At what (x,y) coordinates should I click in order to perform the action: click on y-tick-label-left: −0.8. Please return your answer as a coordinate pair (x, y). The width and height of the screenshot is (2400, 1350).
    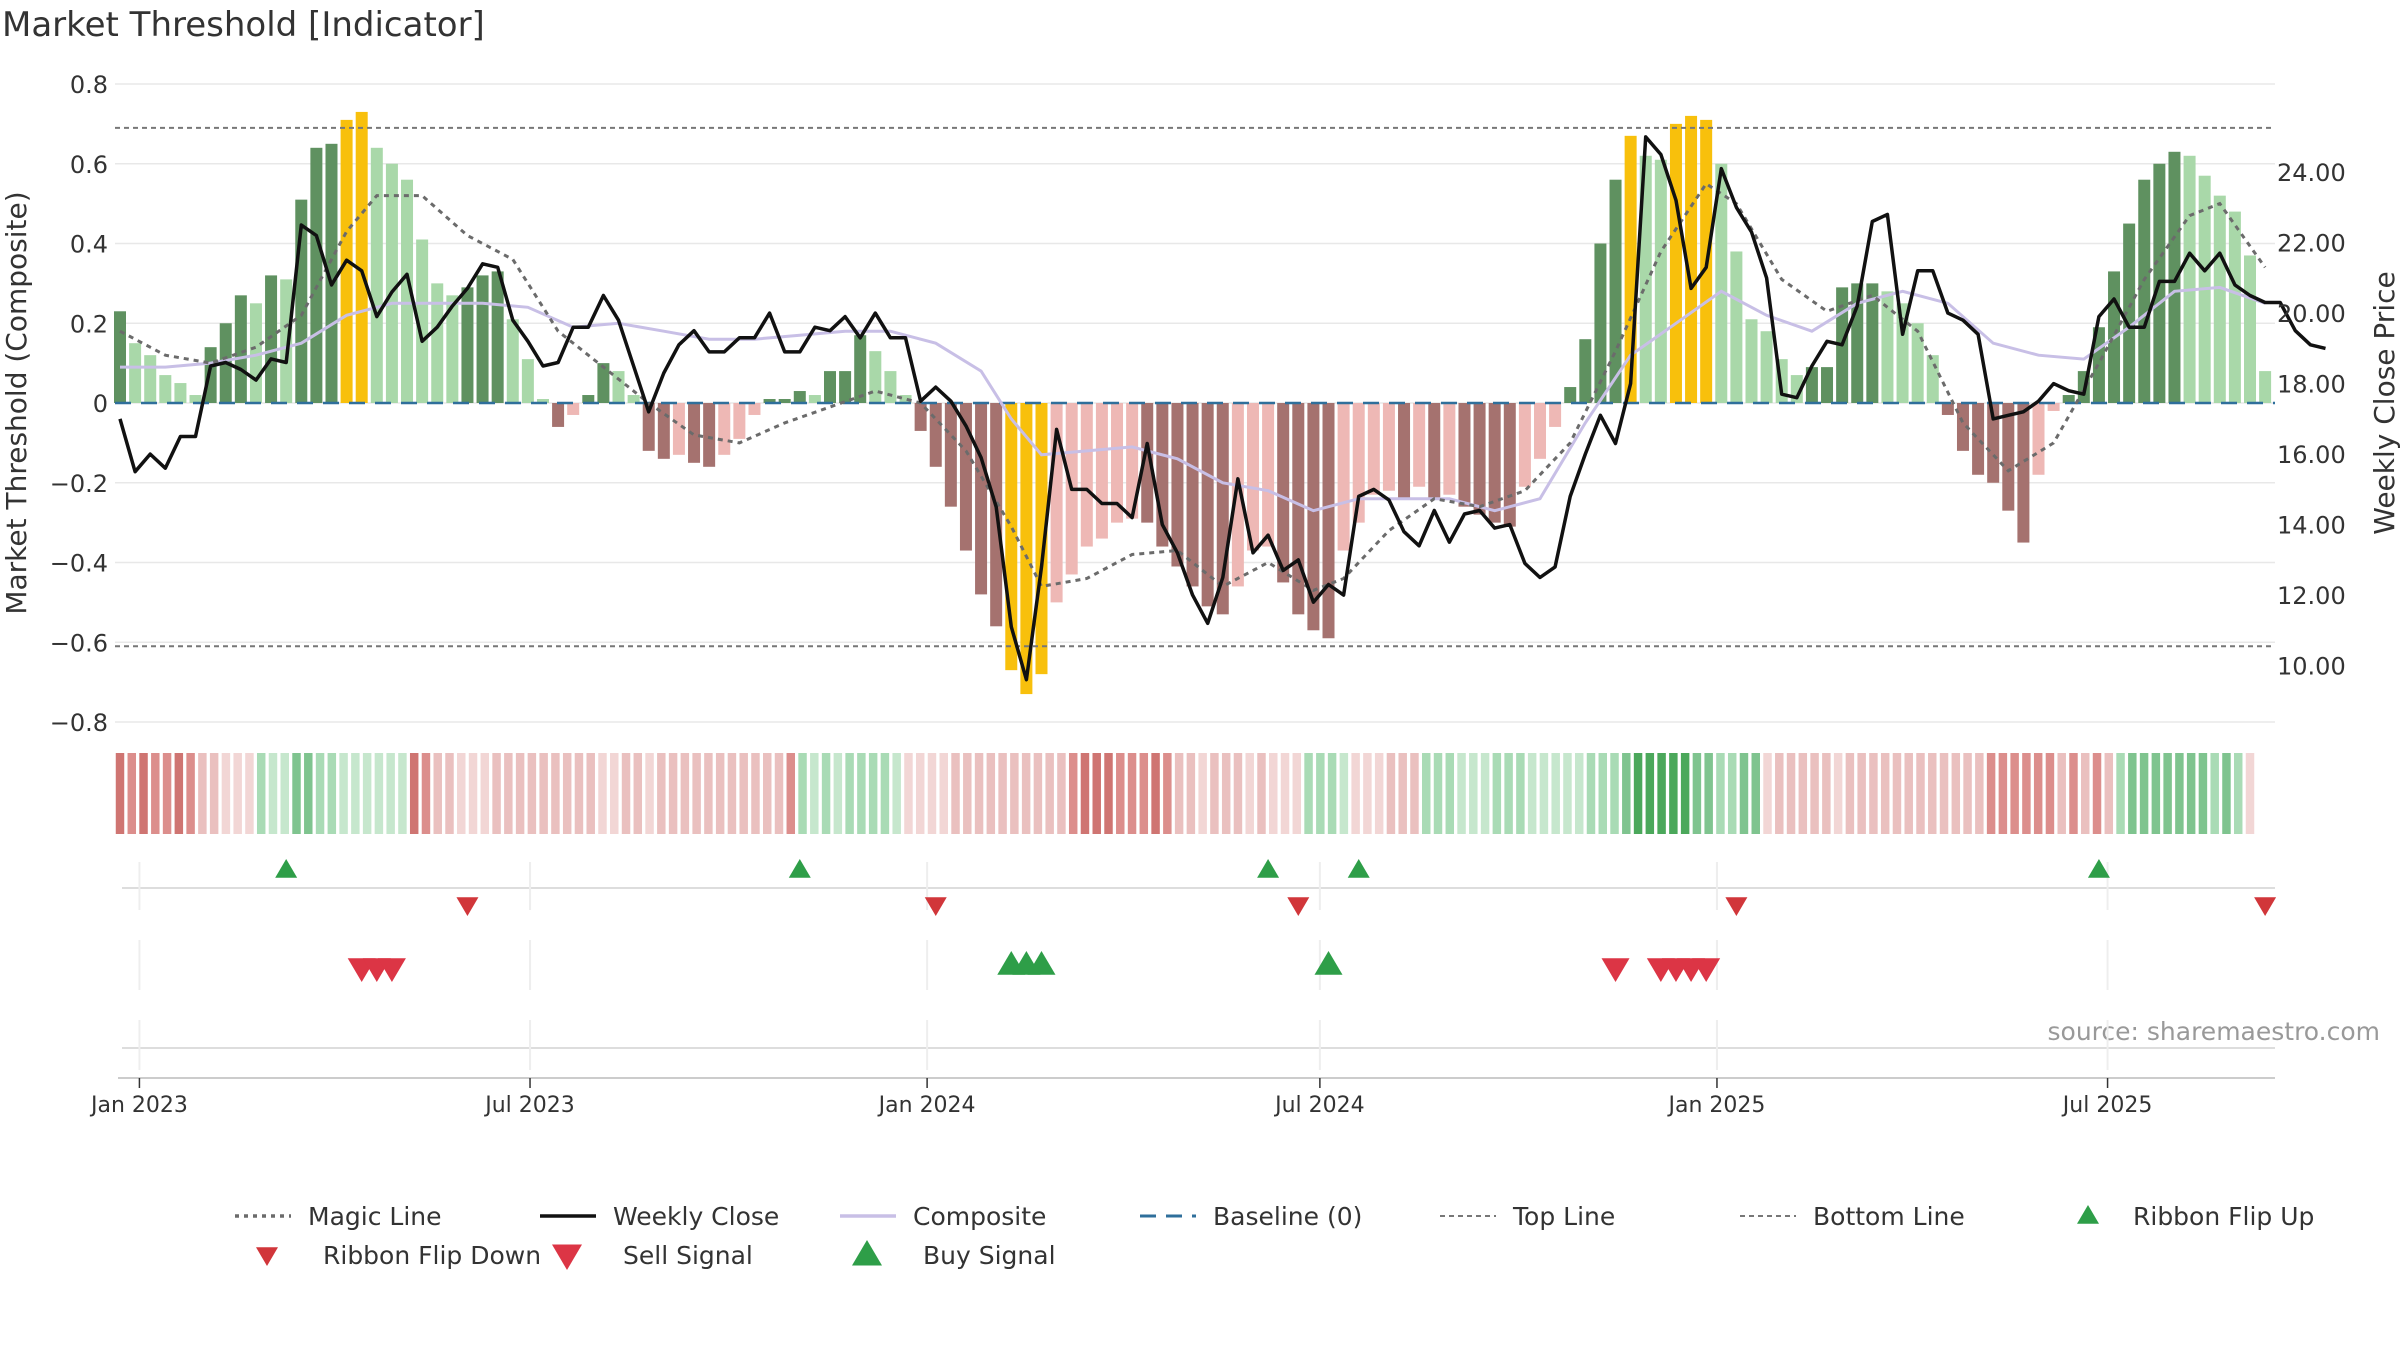
    Looking at the image, I should click on (79, 723).